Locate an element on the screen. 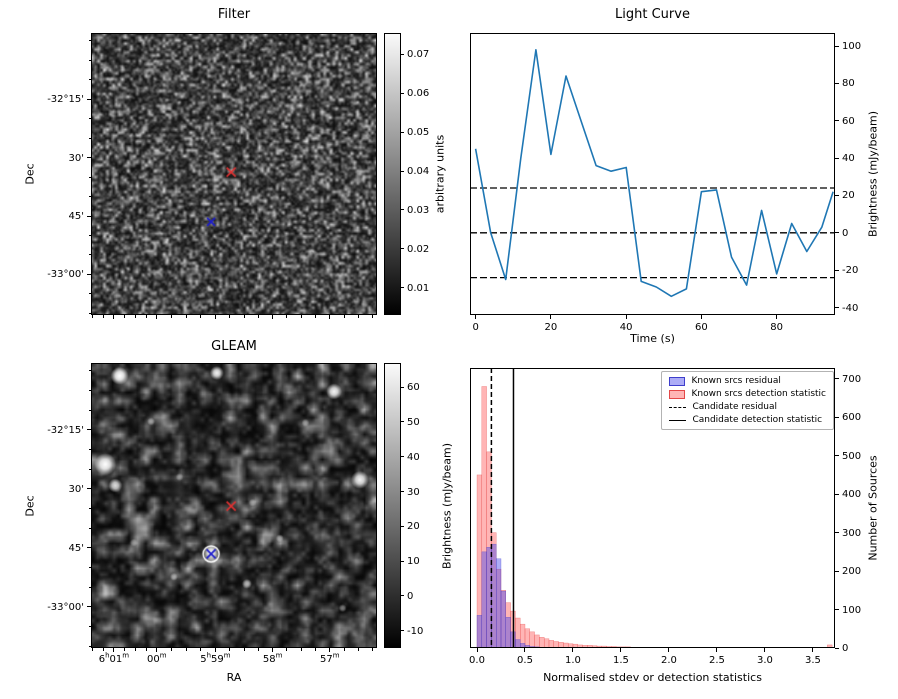 The image size is (898, 699). colorbar-tick-label: 0.07 is located at coordinates (418, 55).